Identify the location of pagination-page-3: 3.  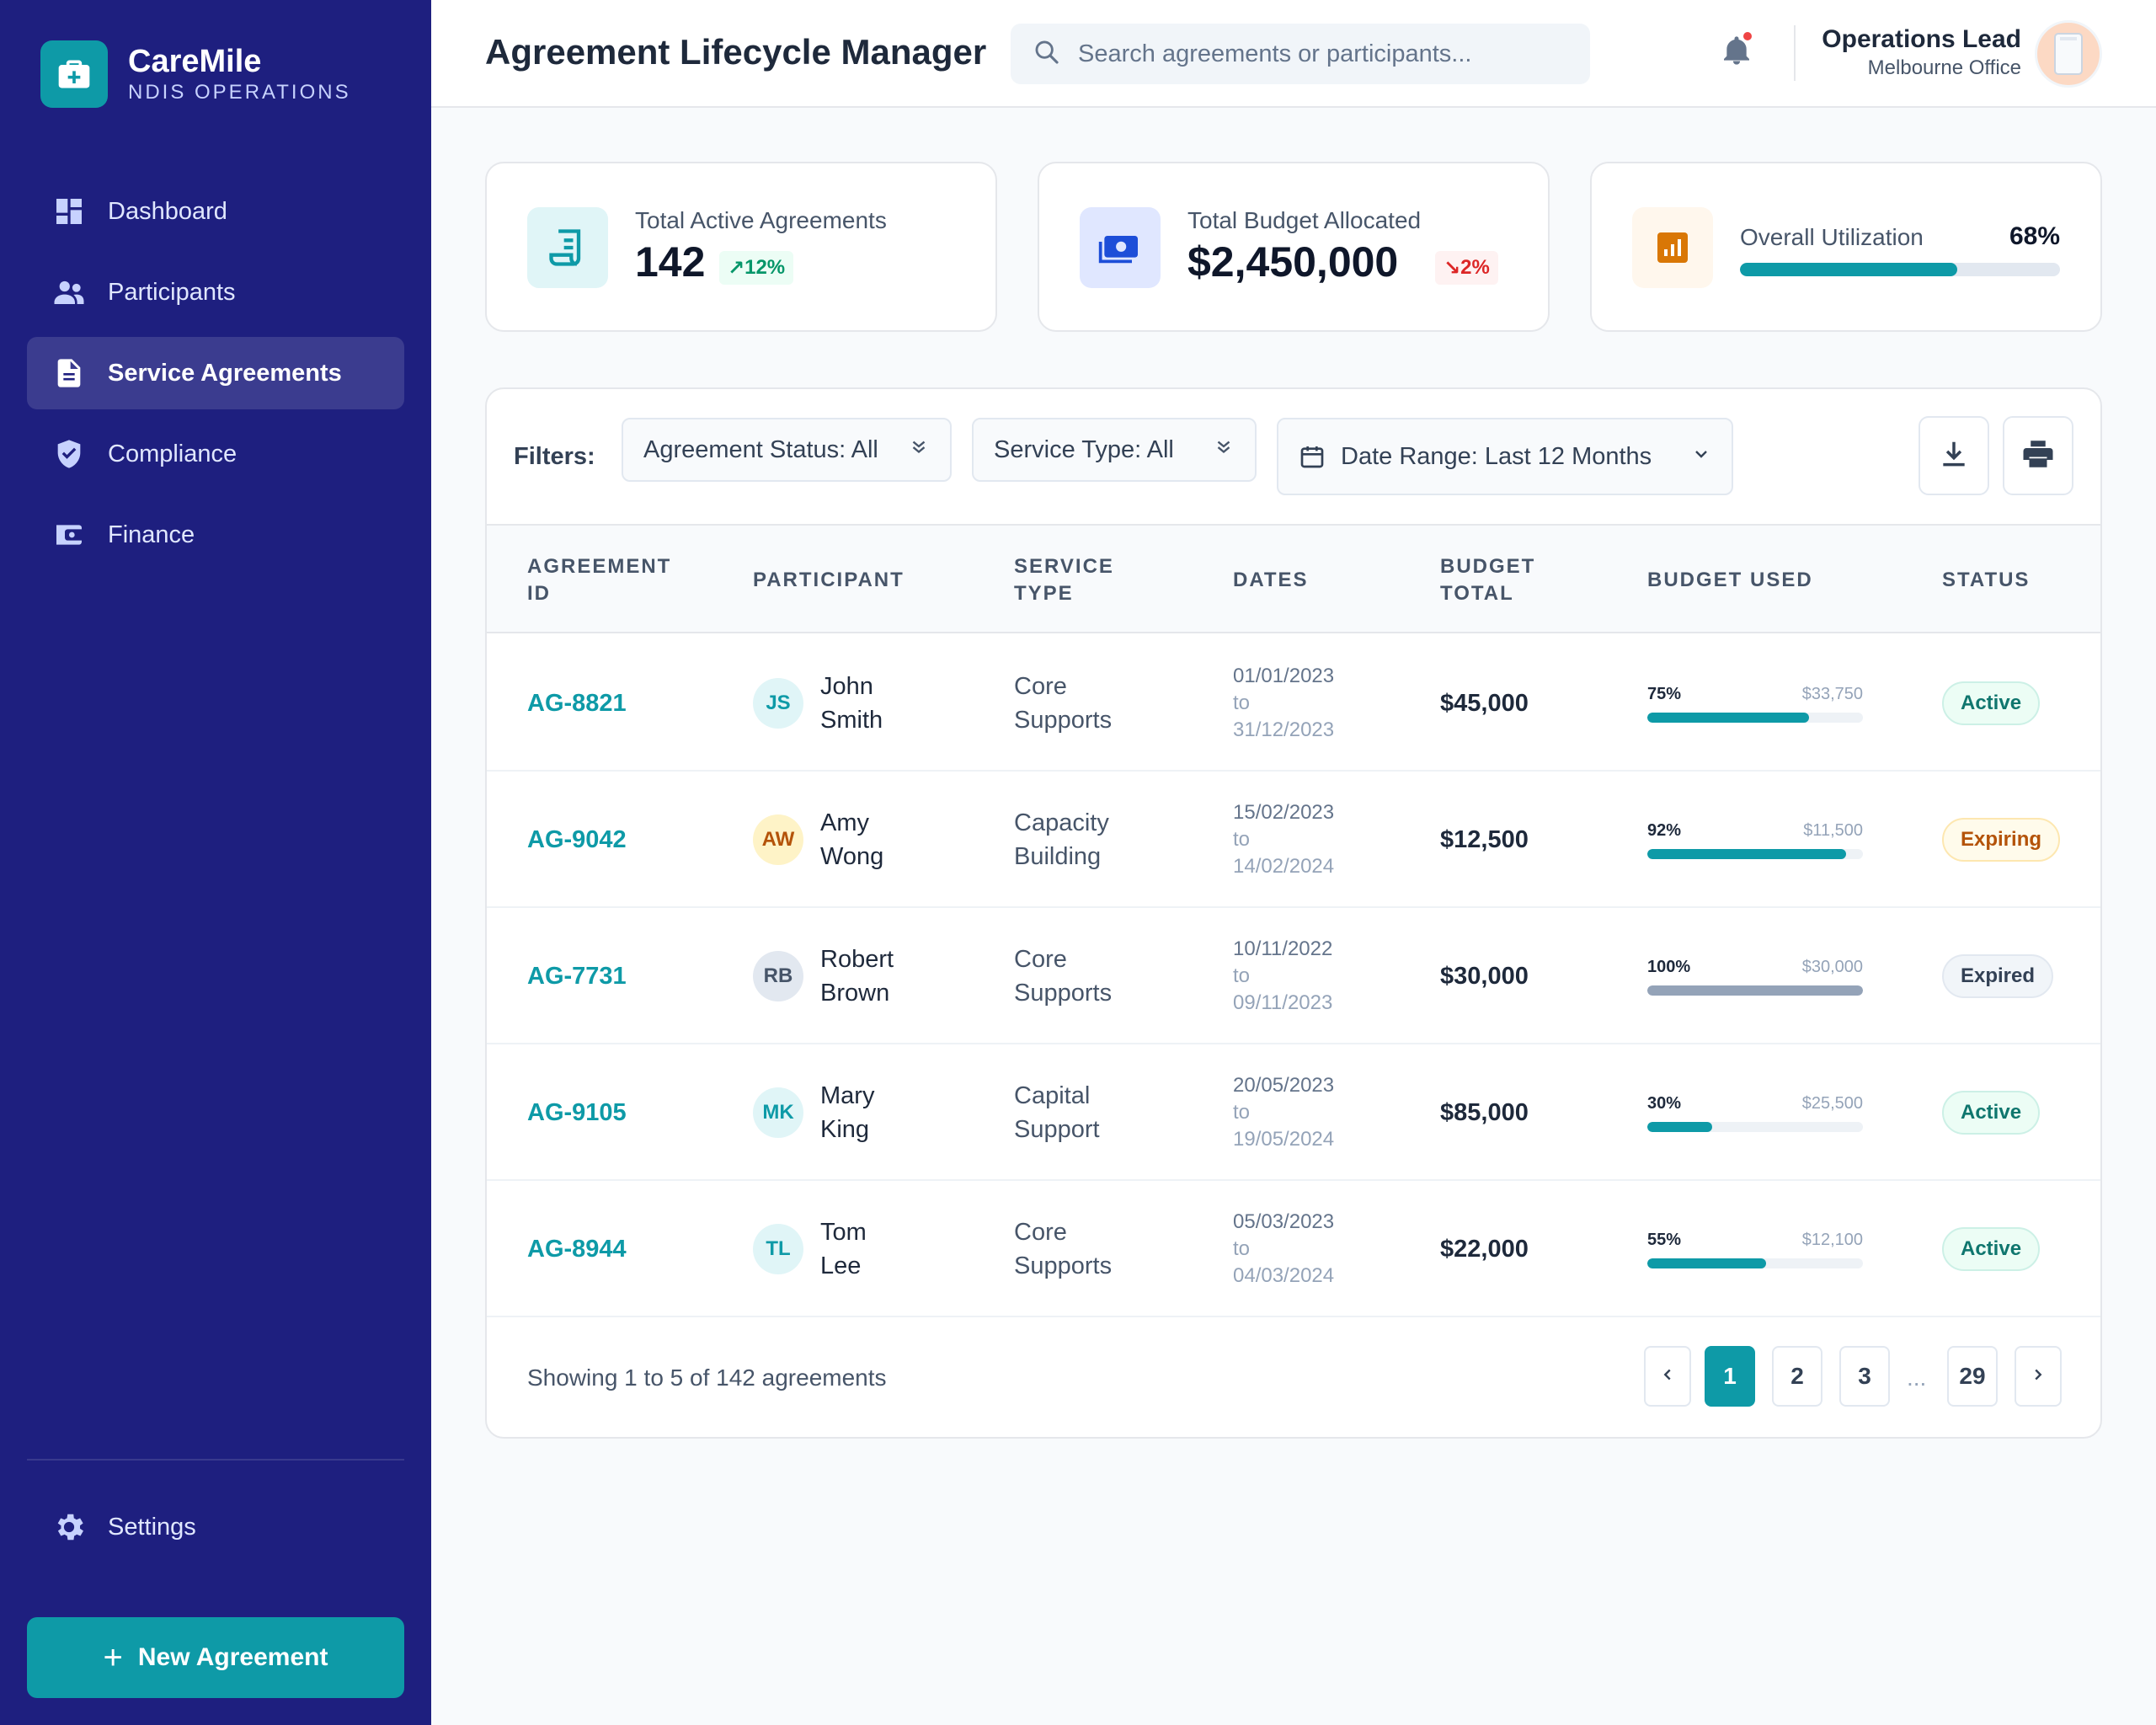
(1864, 1376).